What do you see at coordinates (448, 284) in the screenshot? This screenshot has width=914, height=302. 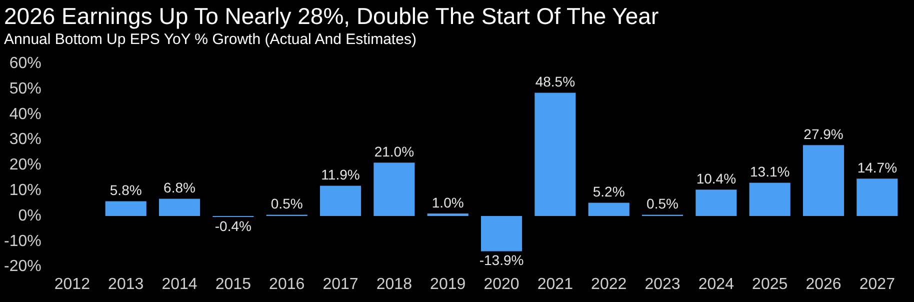 I see `x-tick-label: 2019` at bounding box center [448, 284].